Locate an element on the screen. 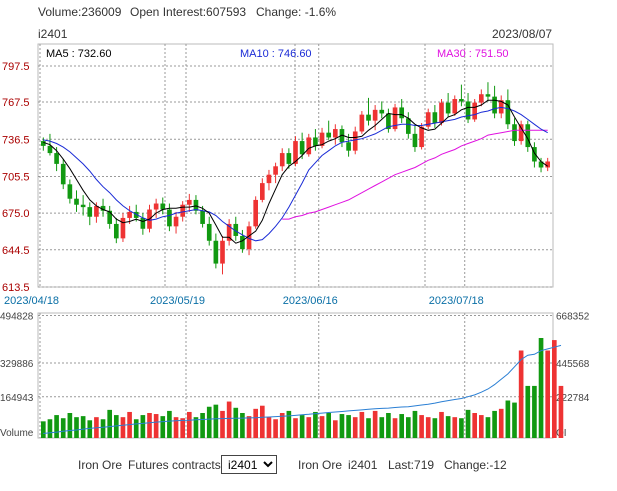 The height and width of the screenshot is (491, 617). price-tick-label: 675.0 is located at coordinates (16, 214).